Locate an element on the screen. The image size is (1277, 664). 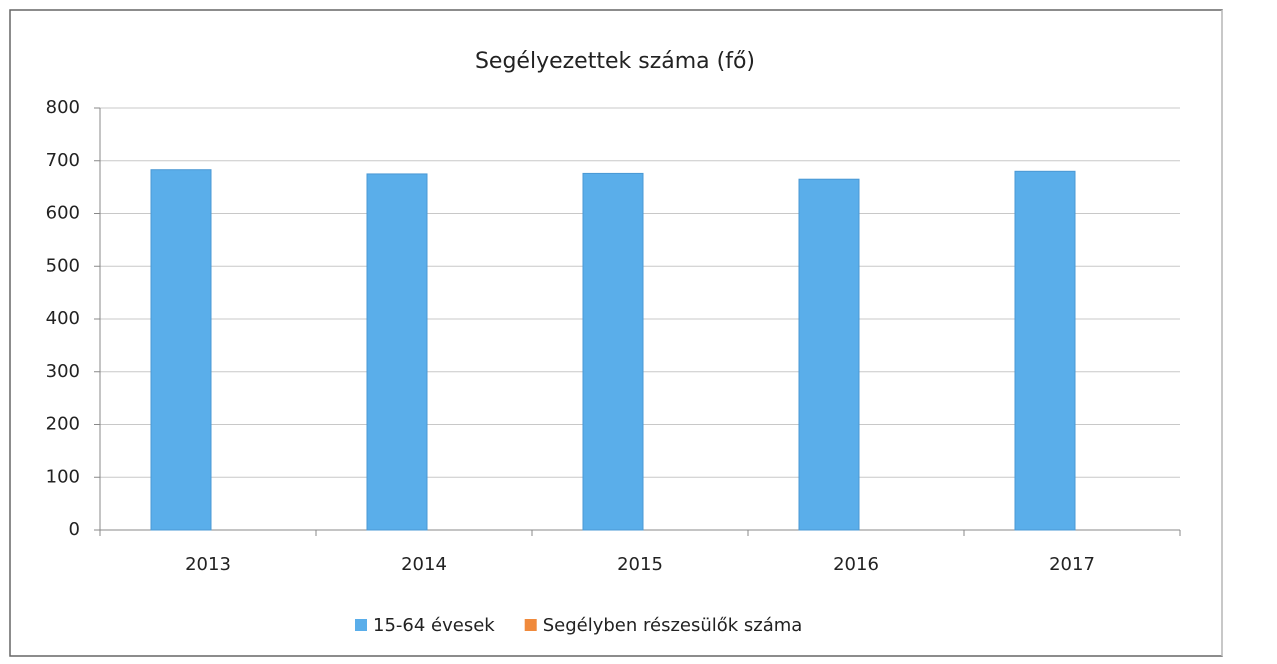
y-tick-label: 700 is located at coordinates (63, 160).